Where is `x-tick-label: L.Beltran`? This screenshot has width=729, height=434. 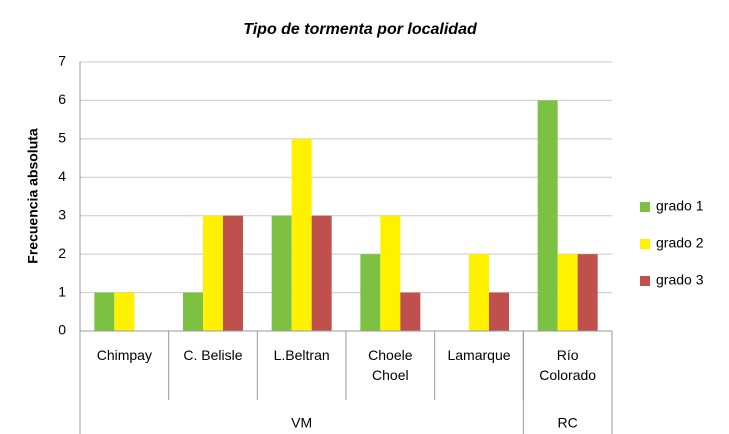 x-tick-label: L.Beltran is located at coordinates (301, 355).